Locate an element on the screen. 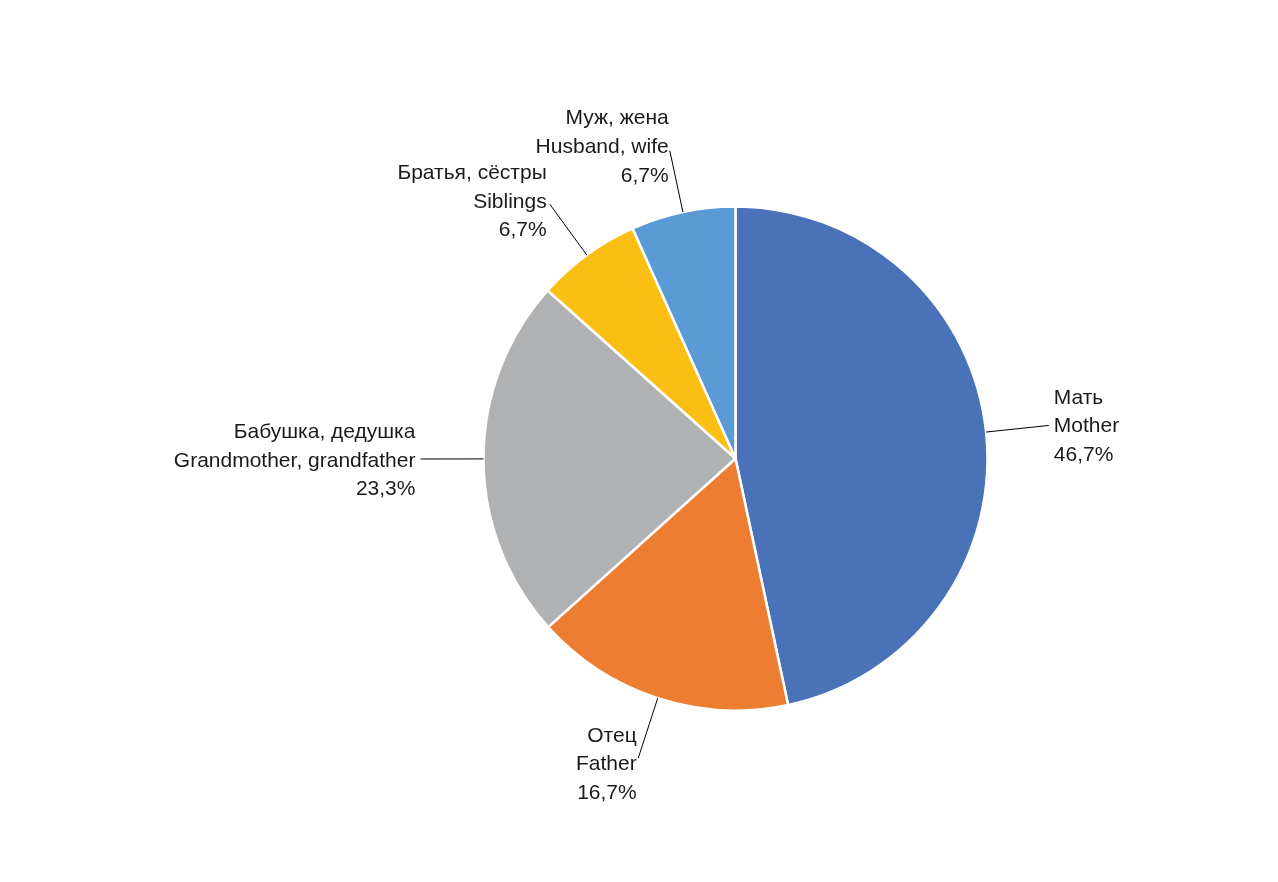  slice-label: Мать Mother is located at coordinates (1086, 410).